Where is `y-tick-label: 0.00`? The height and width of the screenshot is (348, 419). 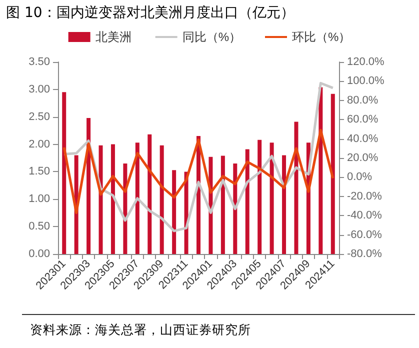 y-tick-label: 0.00 is located at coordinates (39, 254).